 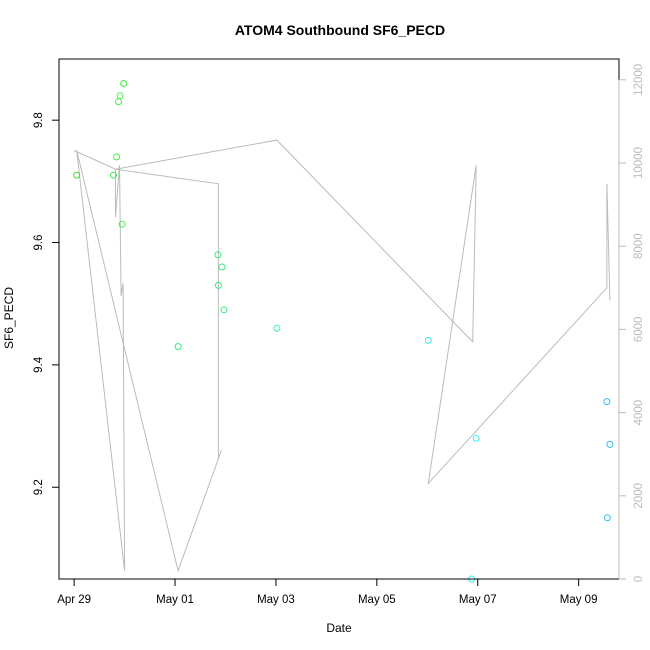 What do you see at coordinates (639, 496) in the screenshot?
I see `y-right-tick-label: 2000` at bounding box center [639, 496].